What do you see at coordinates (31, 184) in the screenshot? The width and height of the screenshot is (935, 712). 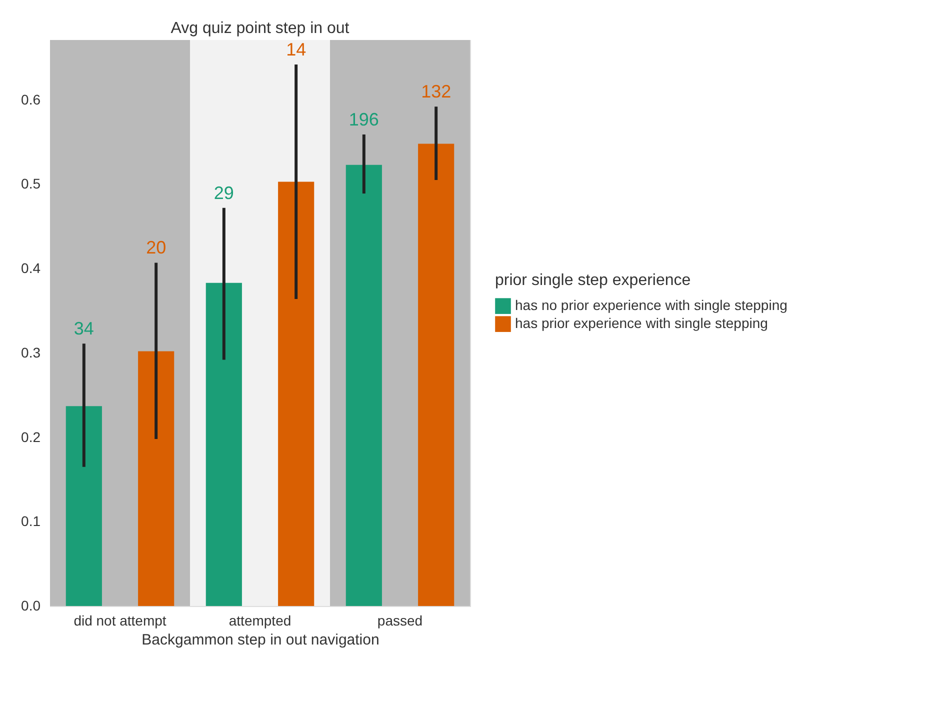 I see `y-tick-label: 0.5` at bounding box center [31, 184].